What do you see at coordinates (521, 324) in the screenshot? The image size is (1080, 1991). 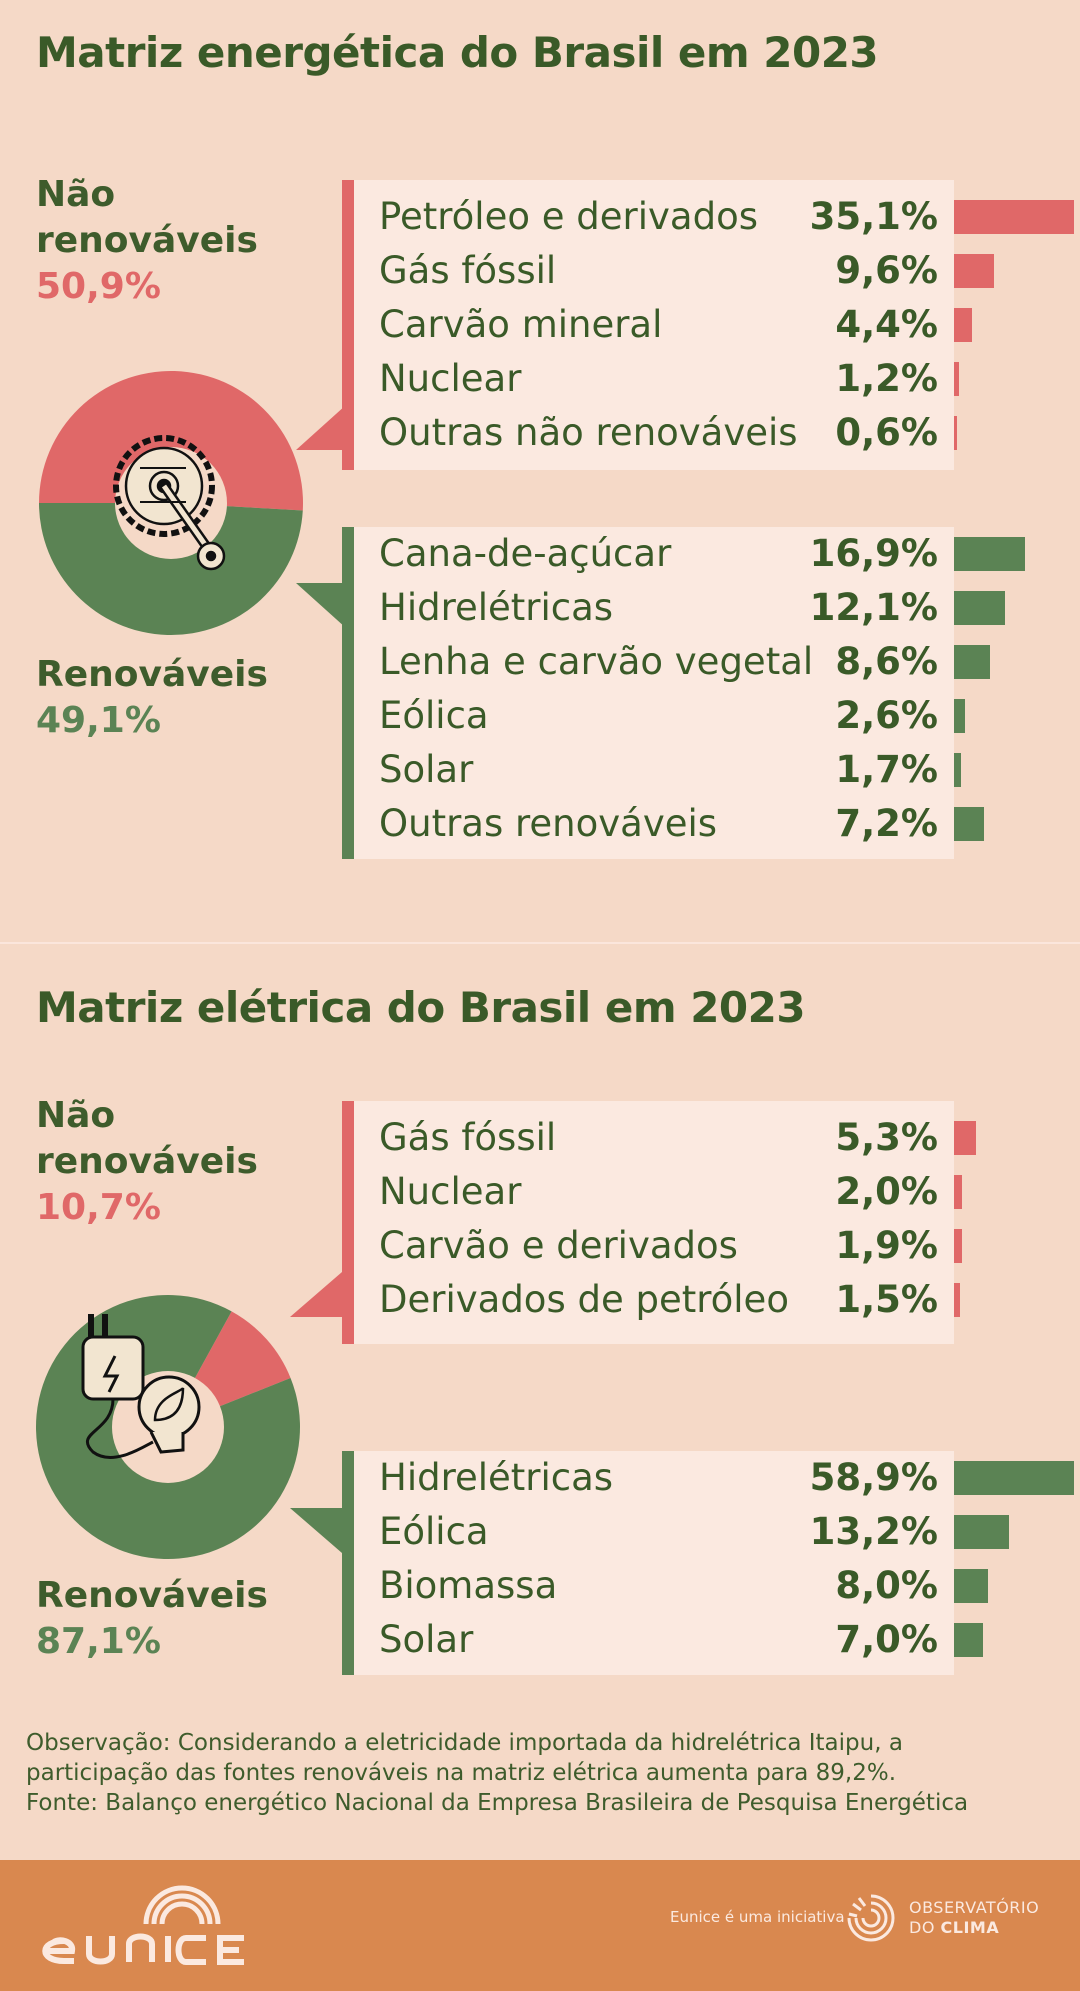 I see `item-label: Carvão mineral` at bounding box center [521, 324].